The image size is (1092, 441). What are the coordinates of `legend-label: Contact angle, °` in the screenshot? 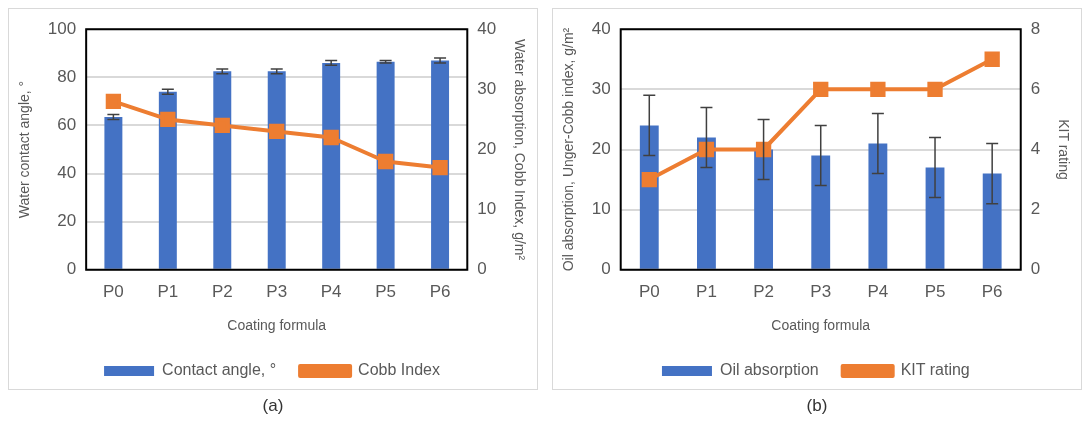 It's located at (219, 370).